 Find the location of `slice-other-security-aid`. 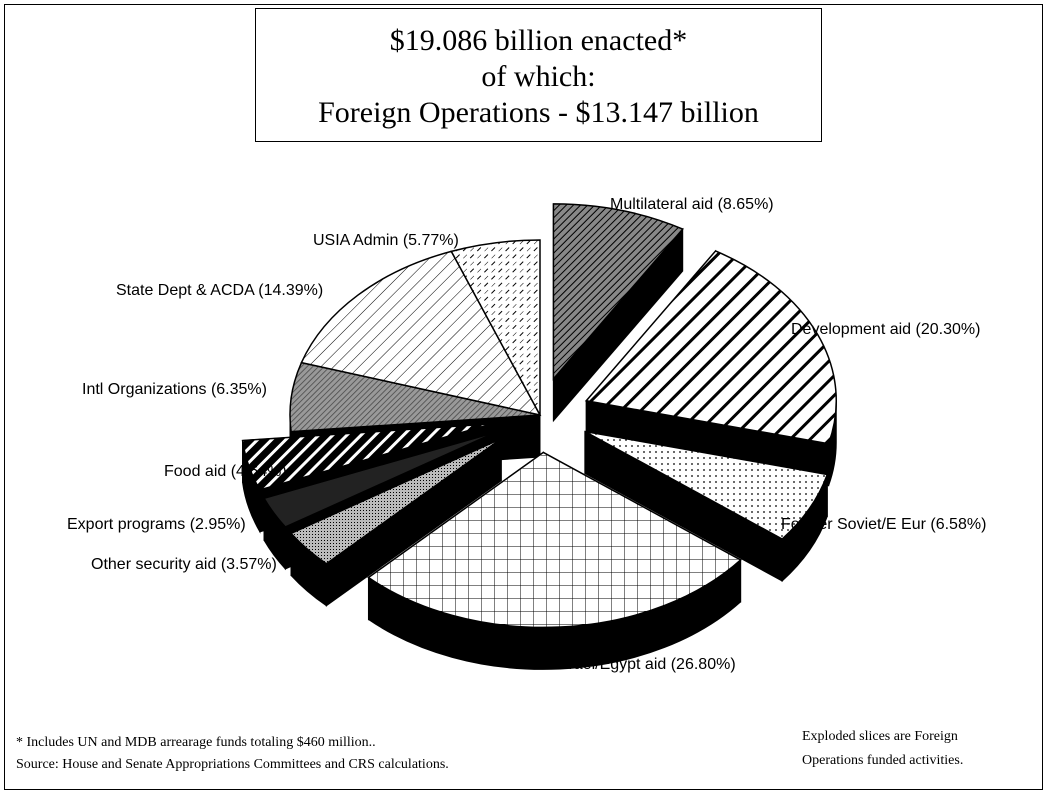

slice-other-security-aid is located at coordinates (395, 501).